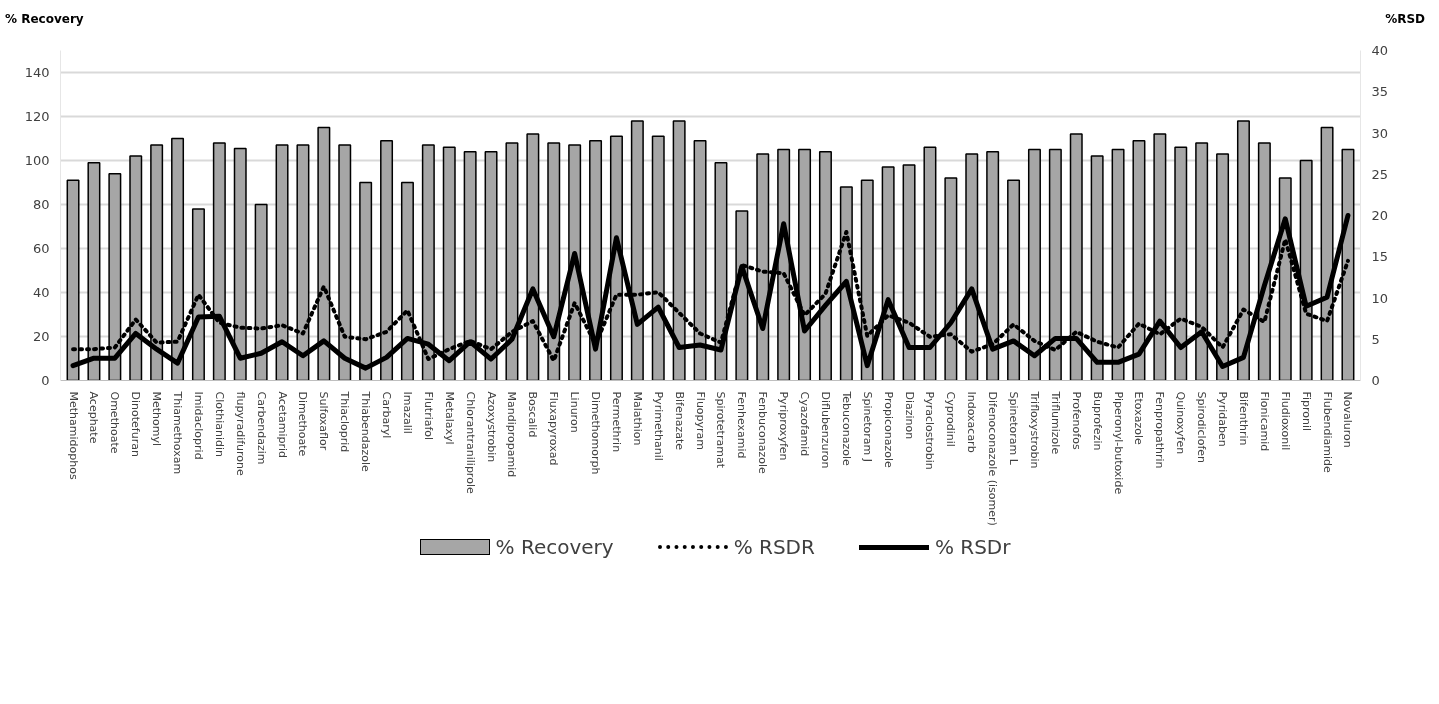 The width and height of the screenshot is (1439, 704). I want to click on x-tick-label: Dimethomorph, so click(596, 433).